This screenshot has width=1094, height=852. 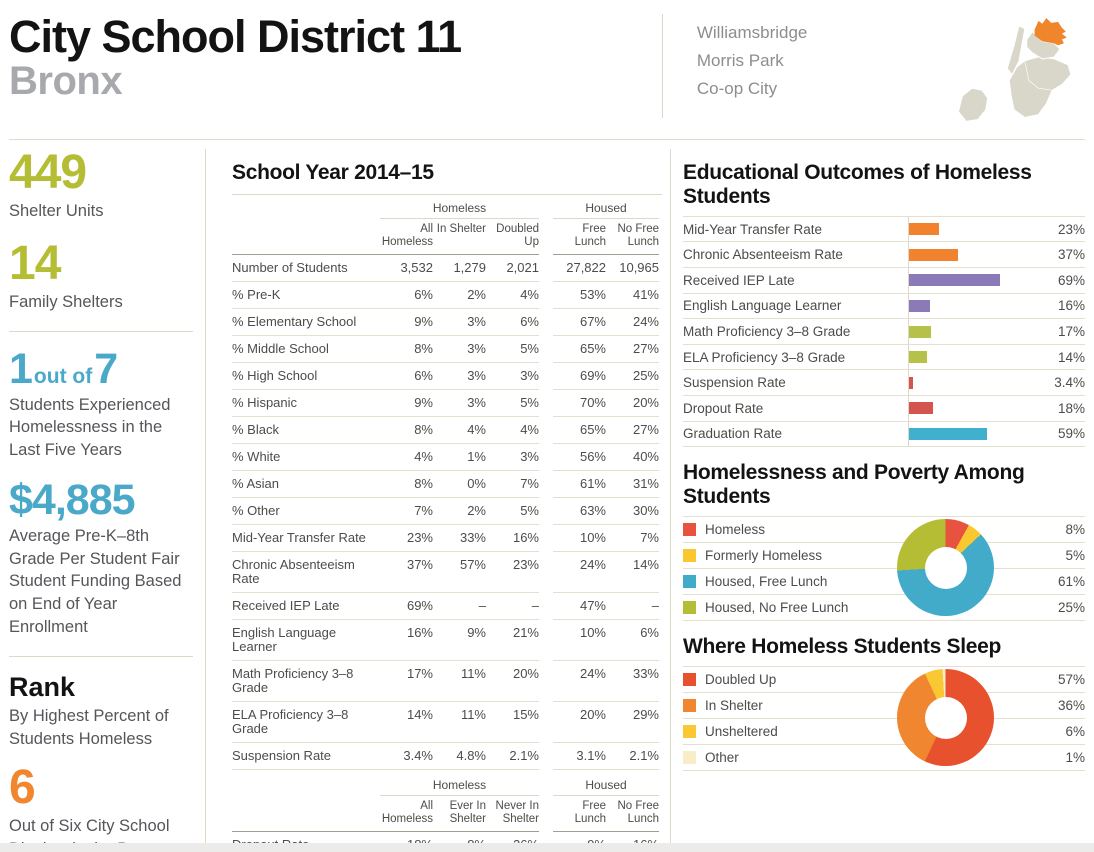 I want to click on bar-row: Mid-Year Transfer Rate 23%, so click(x=884, y=228).